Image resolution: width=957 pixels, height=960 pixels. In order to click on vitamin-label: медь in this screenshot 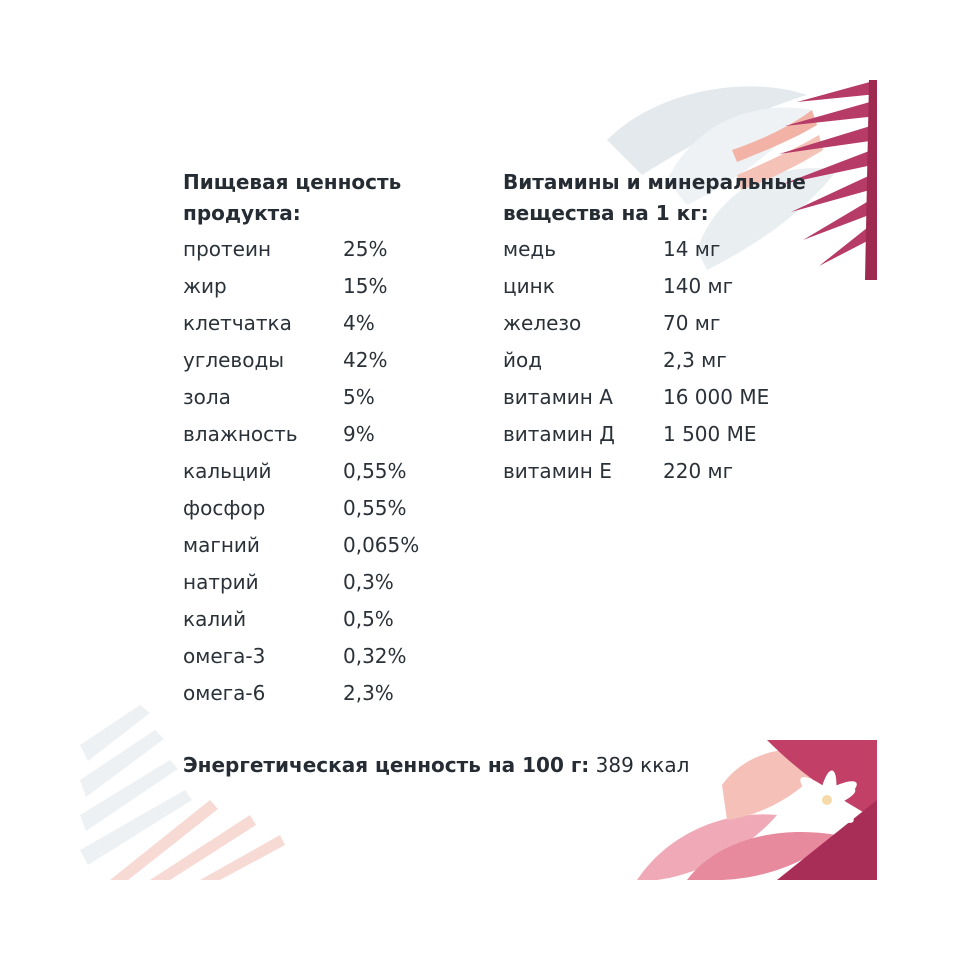, I will do `click(530, 249)`.